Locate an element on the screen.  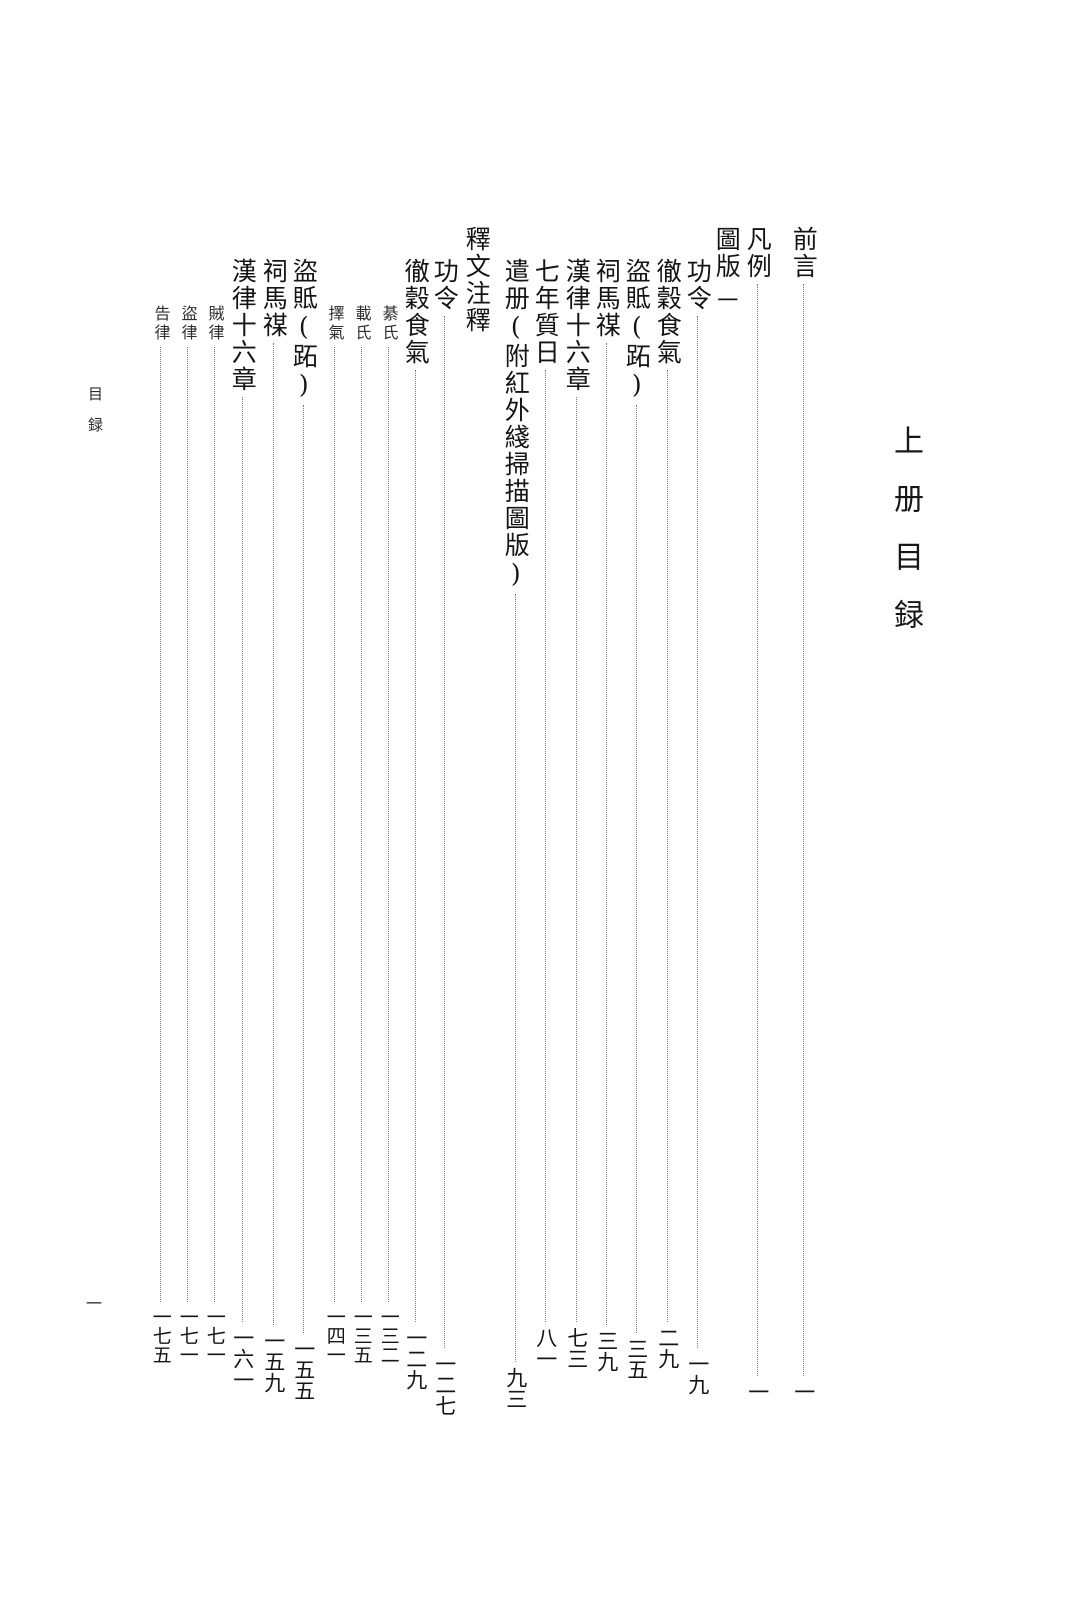
toc-entry: 綦氏 一三二 is located at coordinates (388, 834).